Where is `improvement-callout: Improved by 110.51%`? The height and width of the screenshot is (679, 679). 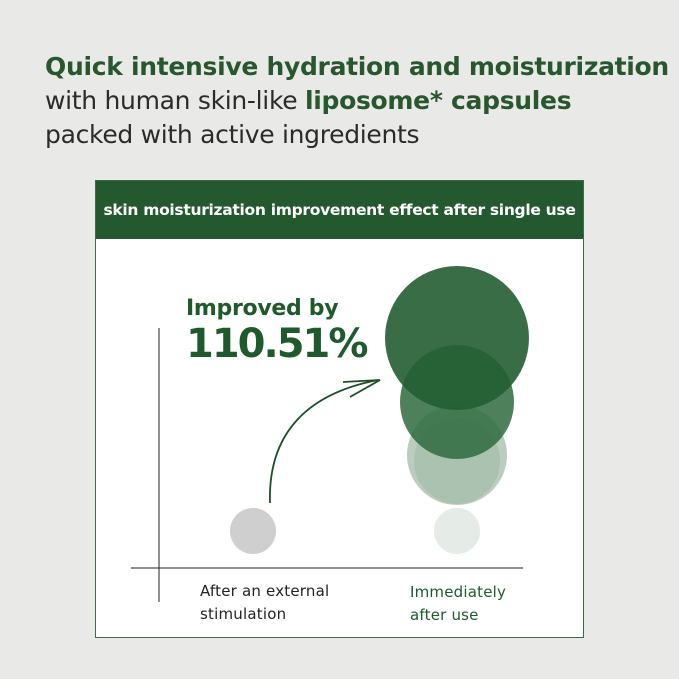 improvement-callout: Improved by 110.51% is located at coordinates (277, 331).